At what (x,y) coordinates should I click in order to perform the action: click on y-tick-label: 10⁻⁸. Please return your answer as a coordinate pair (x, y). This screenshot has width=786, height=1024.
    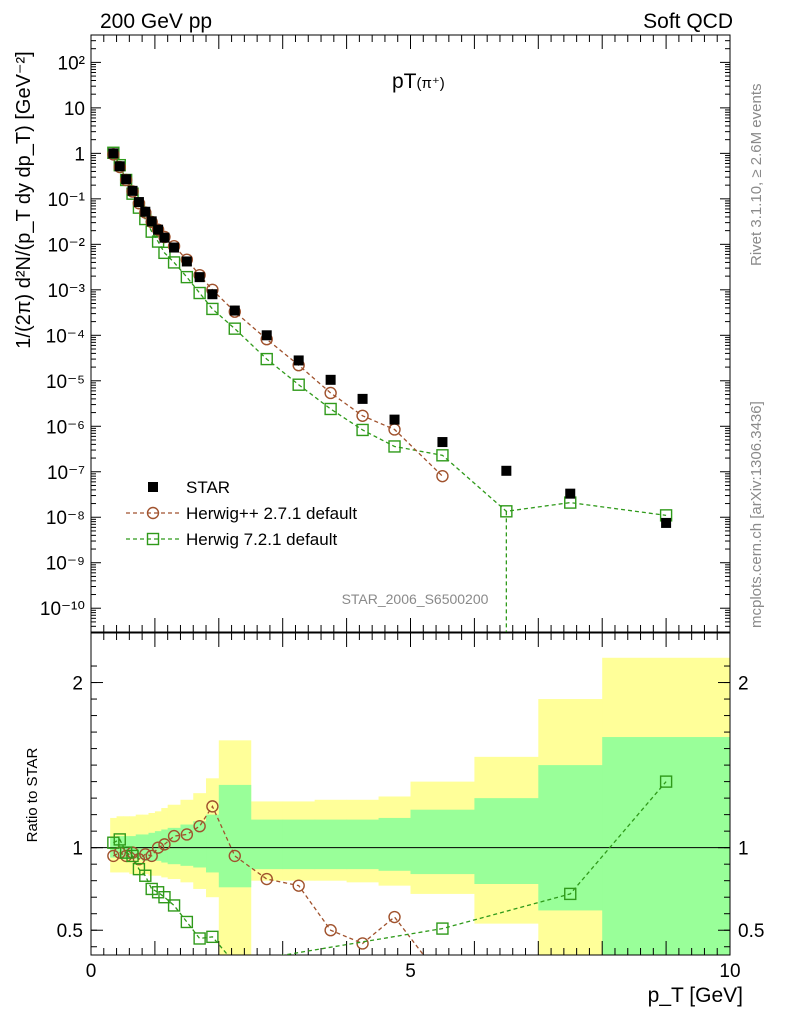
    Looking at the image, I should click on (65, 518).